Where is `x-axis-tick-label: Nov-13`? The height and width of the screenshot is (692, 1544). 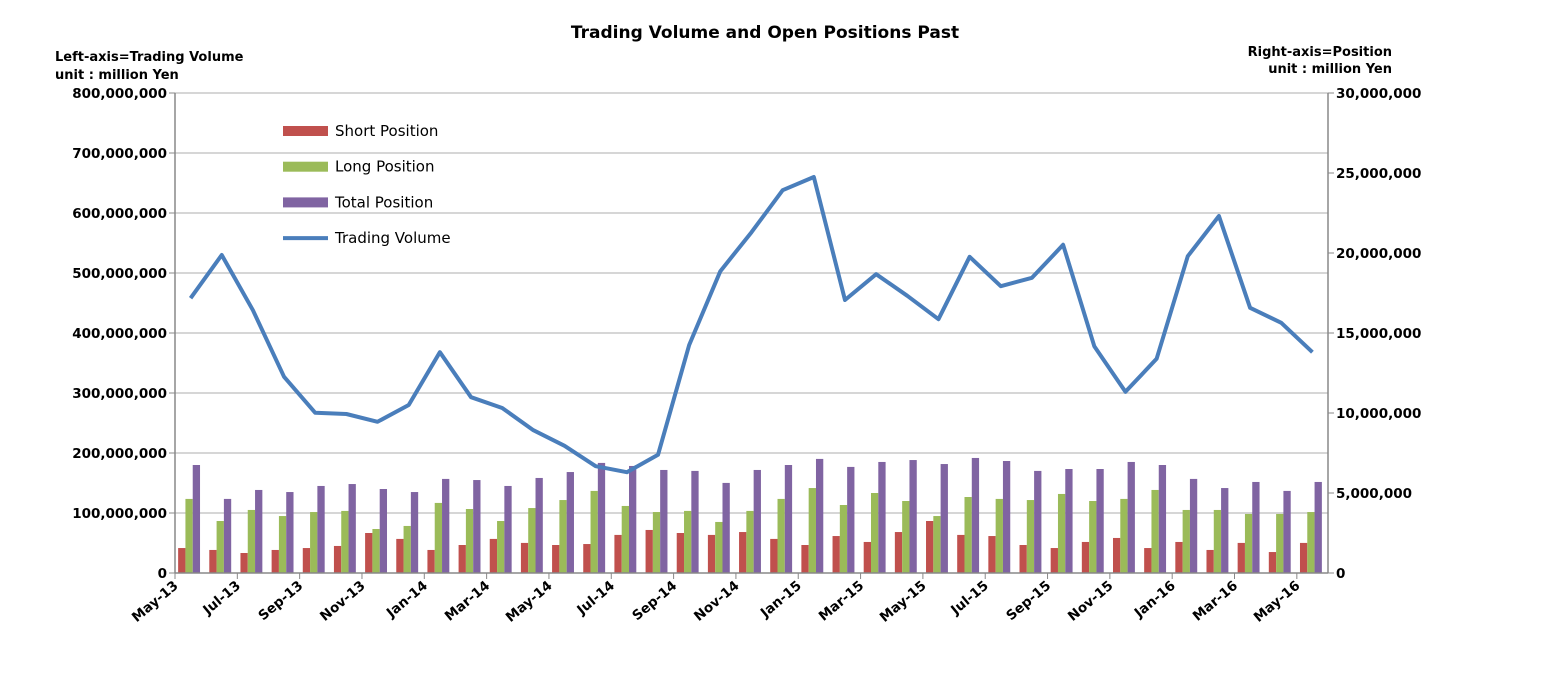
x-axis-tick-label: Nov-13 is located at coordinates (342, 601).